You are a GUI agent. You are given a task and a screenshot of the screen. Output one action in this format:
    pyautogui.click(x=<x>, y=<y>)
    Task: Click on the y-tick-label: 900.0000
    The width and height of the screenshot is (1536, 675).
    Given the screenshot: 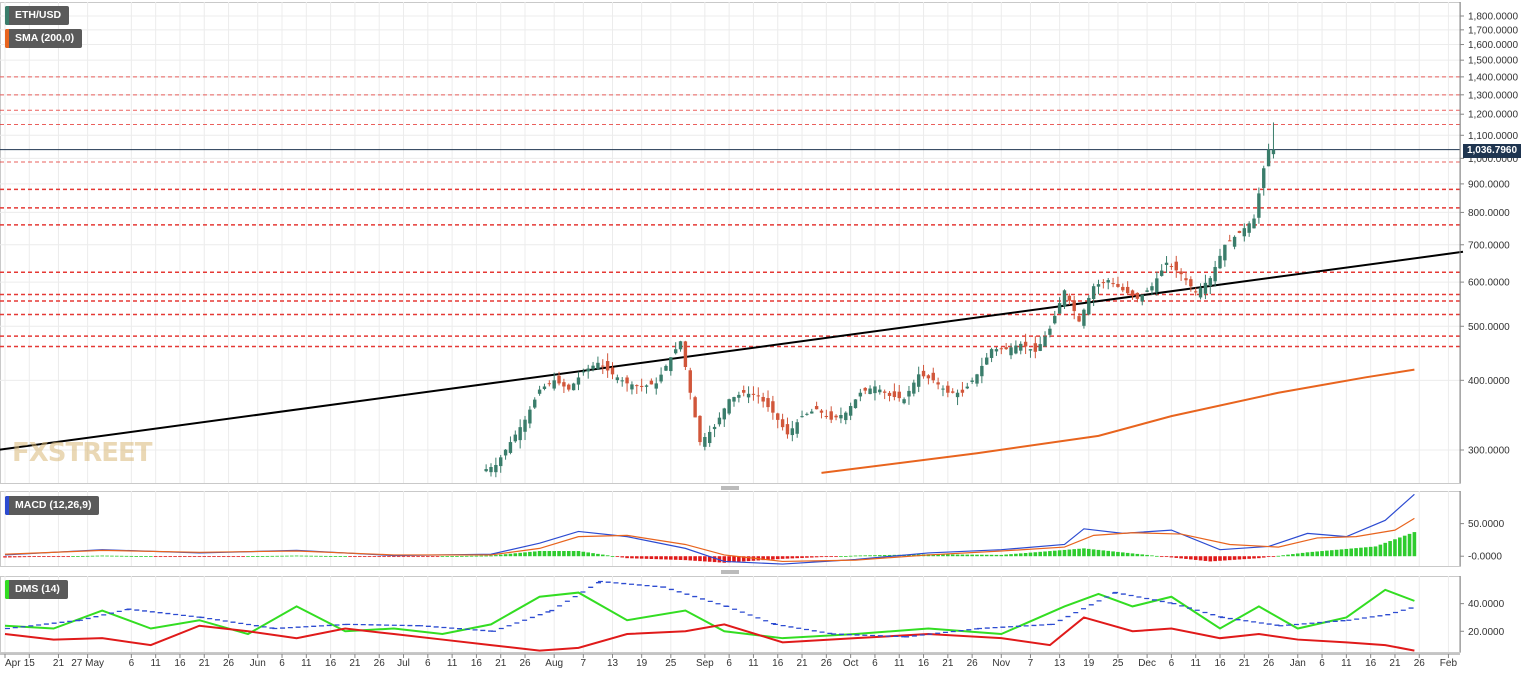 What is the action you would take?
    pyautogui.click(x=1489, y=184)
    